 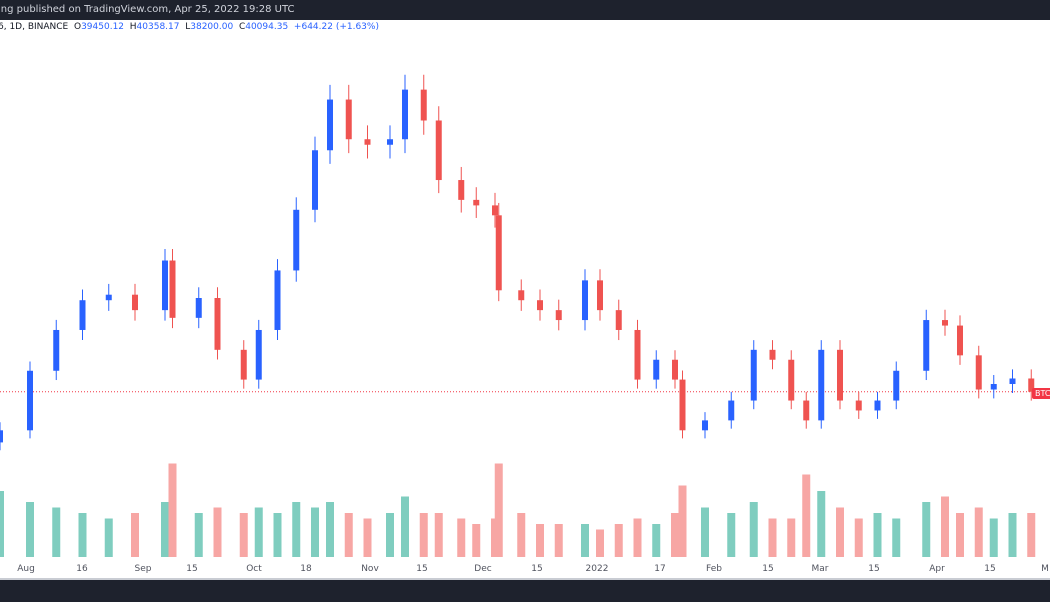 I want to click on x-axis-tick-label: Mar, so click(x=820, y=569).